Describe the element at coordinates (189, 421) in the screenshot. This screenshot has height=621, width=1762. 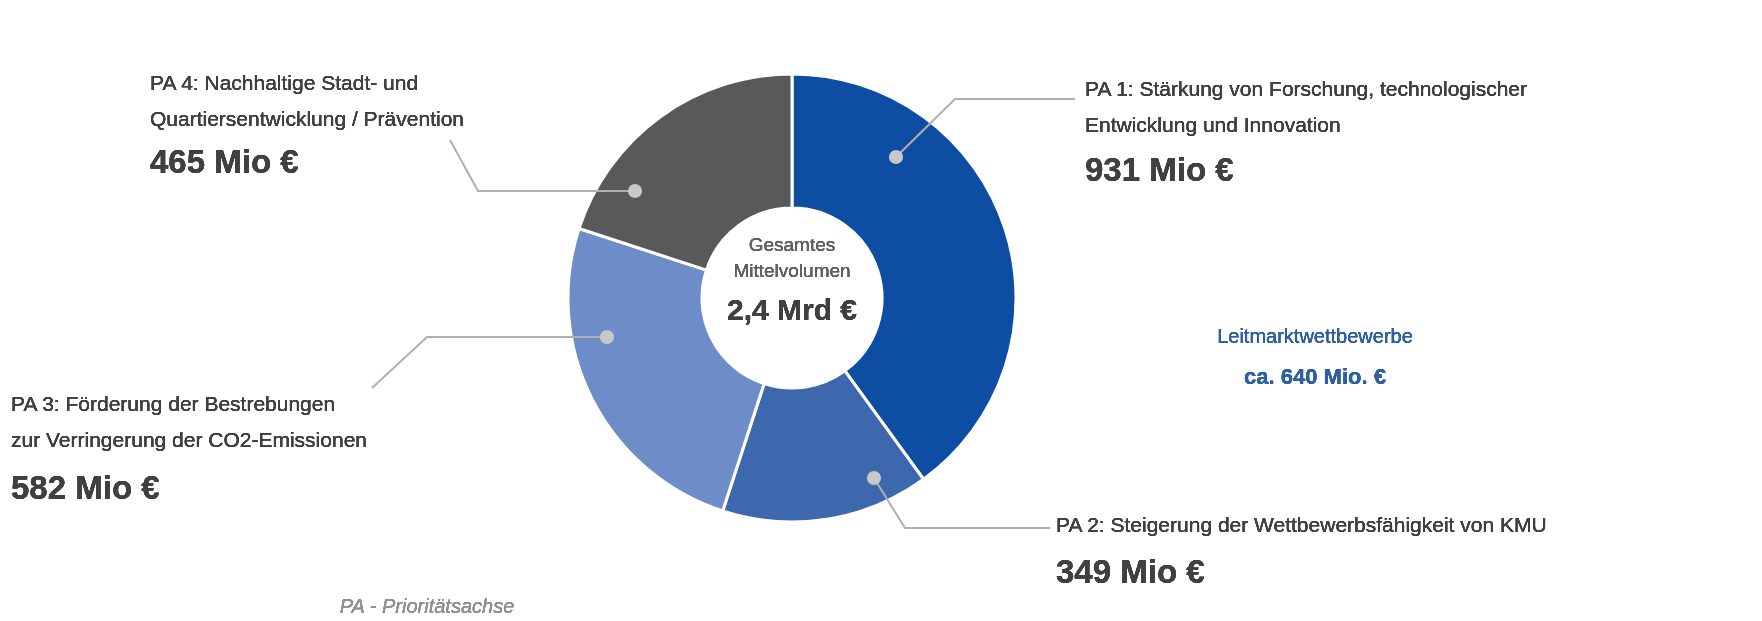
I see `slice-label: PA 3: Förderung der Bestrebungen zur Verringerung der CO2-Emissionen` at that location.